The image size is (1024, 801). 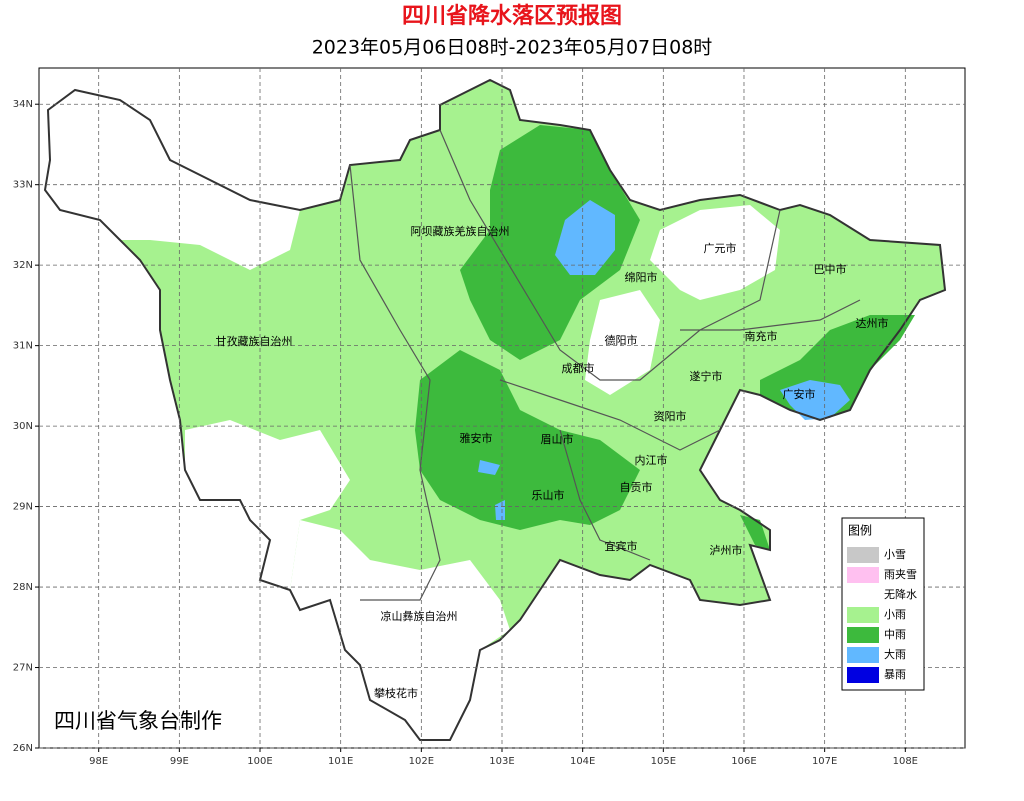 What do you see at coordinates (651, 460) in the screenshot?
I see `city-label: 内江市` at bounding box center [651, 460].